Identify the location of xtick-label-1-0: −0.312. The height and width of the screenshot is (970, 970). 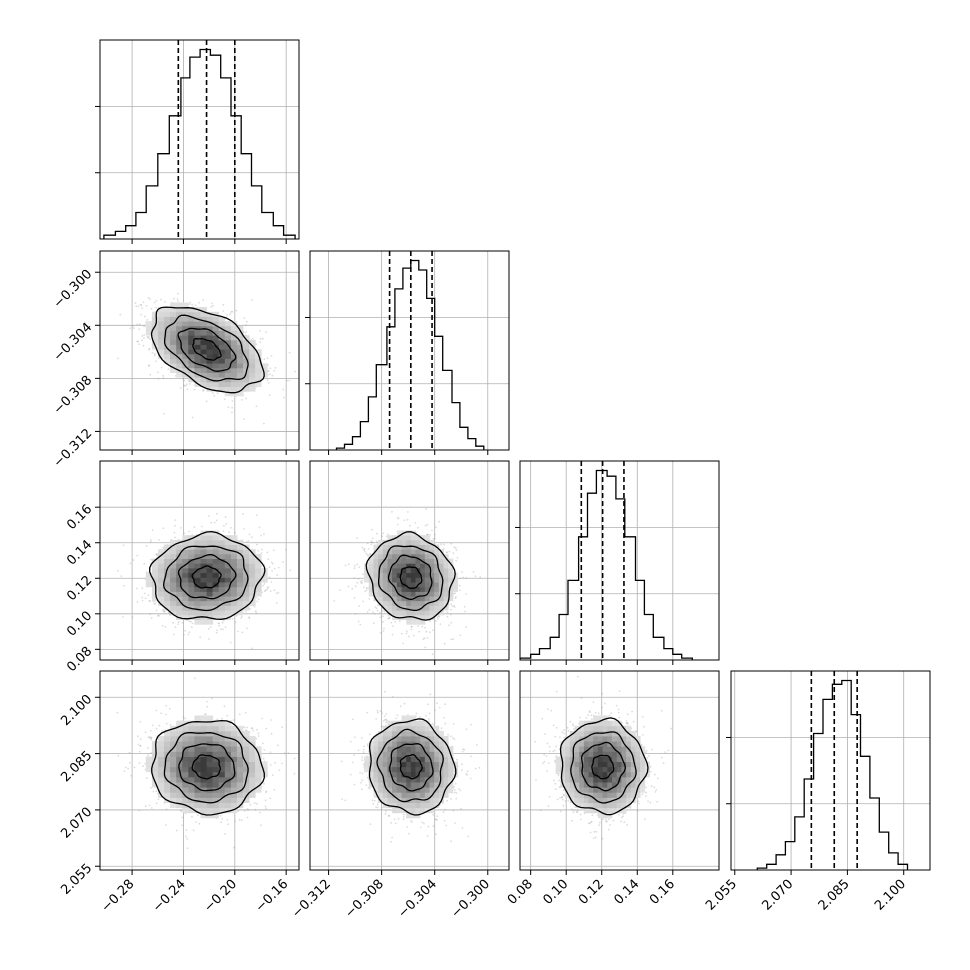
(311, 899).